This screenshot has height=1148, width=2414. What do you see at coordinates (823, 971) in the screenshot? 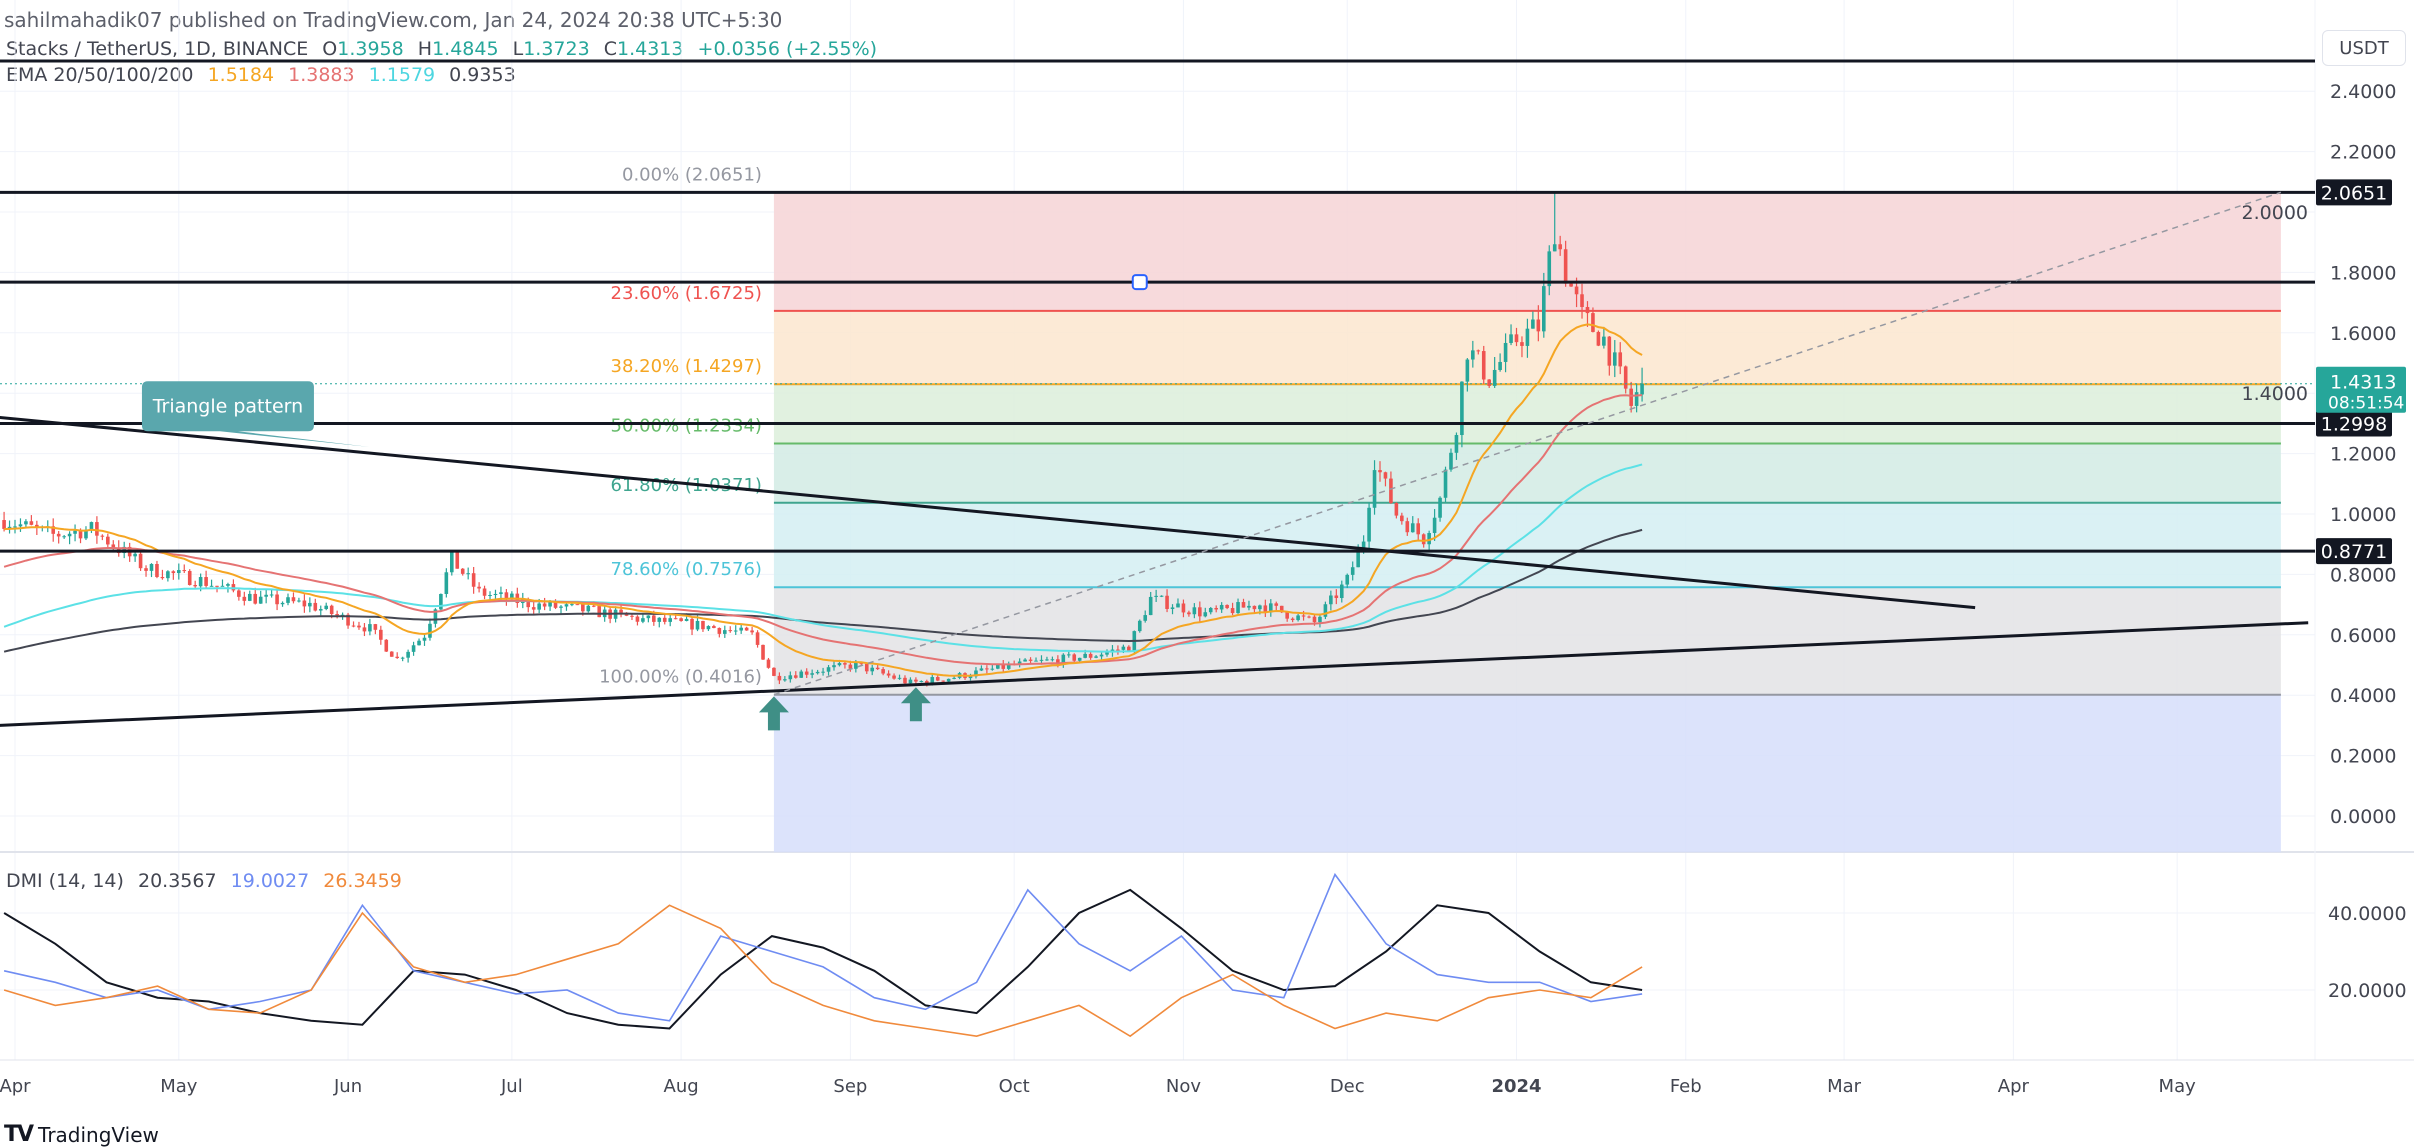
I see `dmi-minus-di-line` at bounding box center [823, 971].